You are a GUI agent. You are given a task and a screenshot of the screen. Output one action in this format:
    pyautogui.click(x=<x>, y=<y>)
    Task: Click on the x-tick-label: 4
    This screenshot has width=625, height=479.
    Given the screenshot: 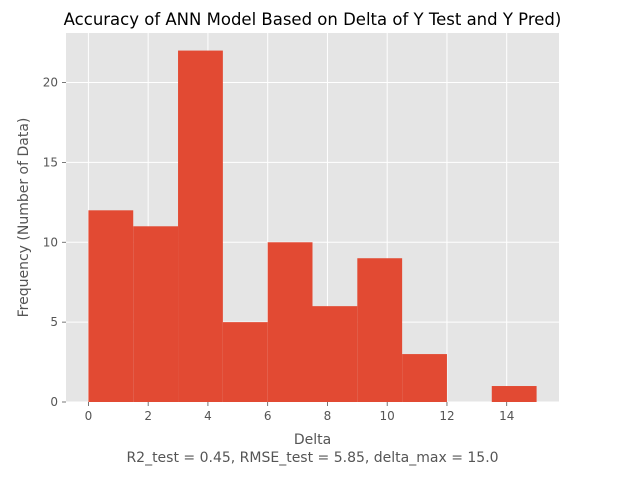 What is the action you would take?
    pyautogui.click(x=208, y=416)
    